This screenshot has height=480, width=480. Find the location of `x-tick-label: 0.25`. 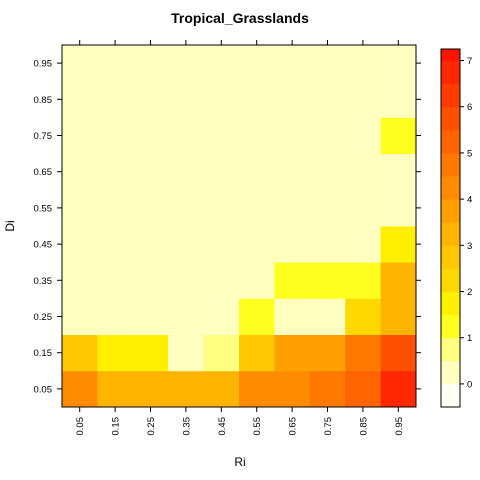

x-tick-label: 0.25 is located at coordinates (151, 426).